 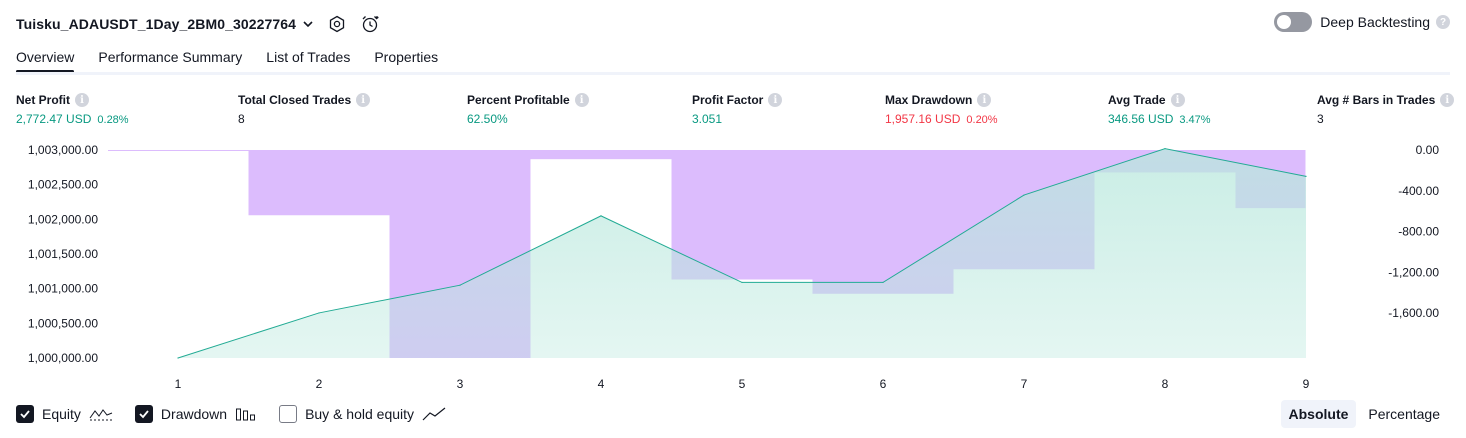 What do you see at coordinates (1137, 100) in the screenshot?
I see `metric-label: Avg Trade` at bounding box center [1137, 100].